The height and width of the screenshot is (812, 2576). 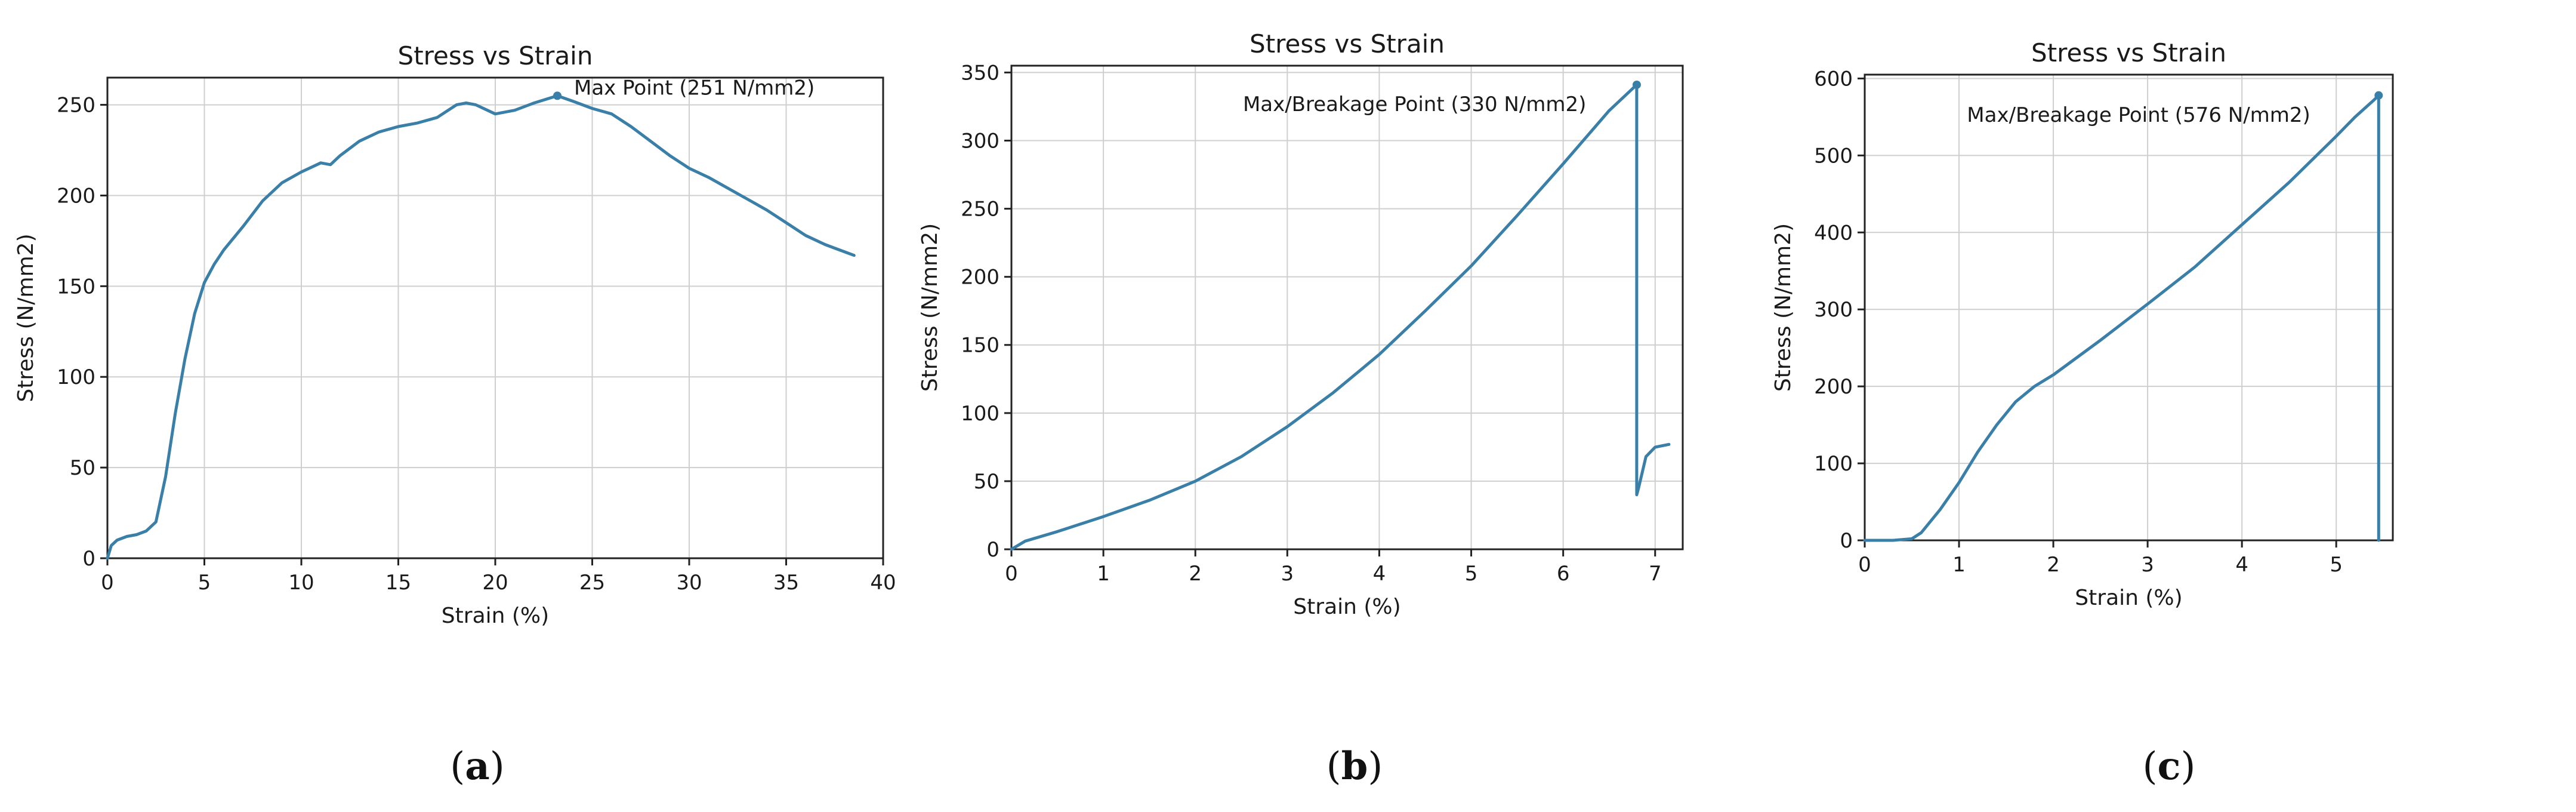 I want to click on y-tick-label: 350, so click(x=980, y=73).